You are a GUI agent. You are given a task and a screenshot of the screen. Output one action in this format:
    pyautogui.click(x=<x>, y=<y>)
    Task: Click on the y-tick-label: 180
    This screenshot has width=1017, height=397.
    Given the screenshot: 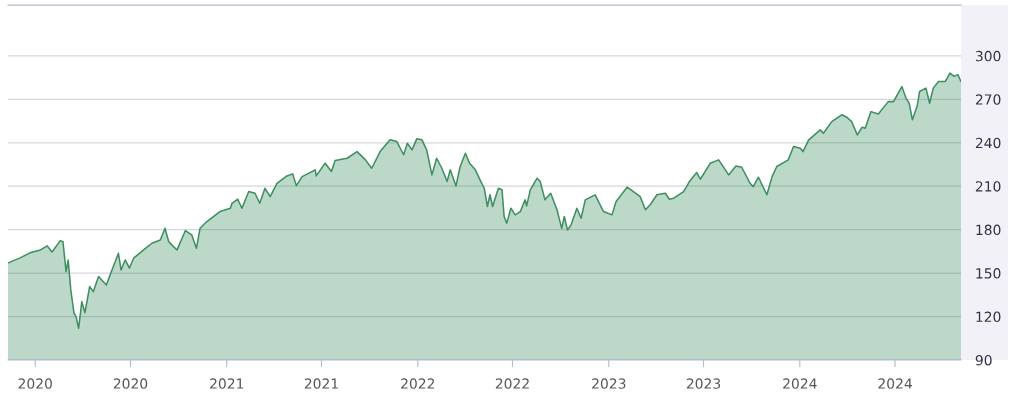 What is the action you would take?
    pyautogui.click(x=988, y=230)
    